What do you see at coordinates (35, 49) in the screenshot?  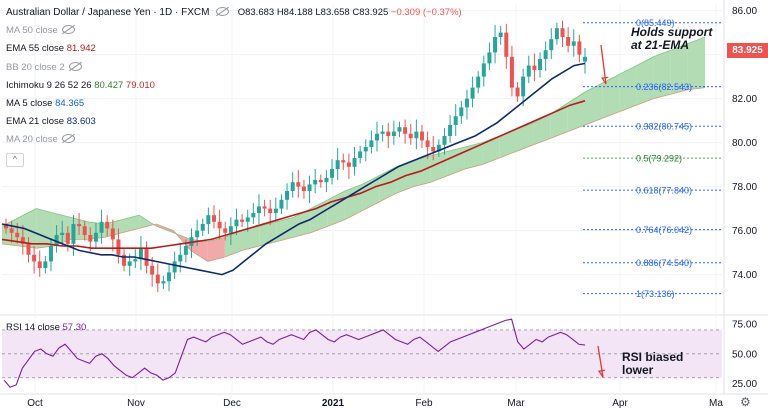 I see `ema55-label: EMA 55 close` at bounding box center [35, 49].